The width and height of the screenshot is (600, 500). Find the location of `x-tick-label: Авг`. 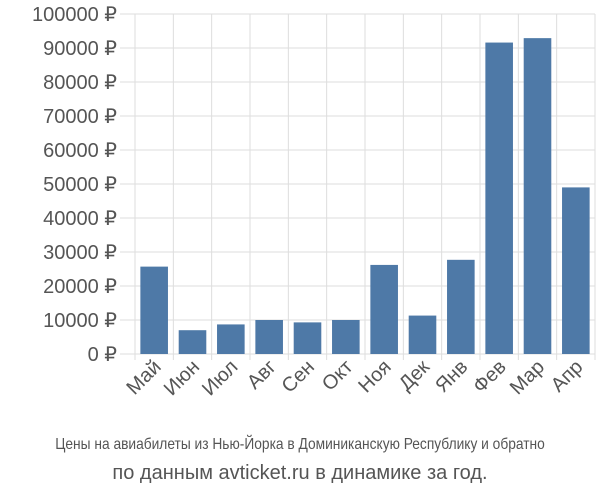

x-tick-label: Авг is located at coordinates (262, 375).